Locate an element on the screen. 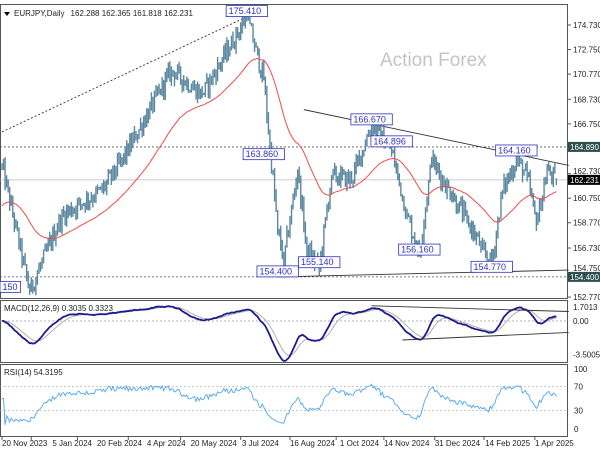 The width and height of the screenshot is (600, 455). macd-panel: MACD(12,26,9) 0.3035 0.3323 is located at coordinates (284, 331).